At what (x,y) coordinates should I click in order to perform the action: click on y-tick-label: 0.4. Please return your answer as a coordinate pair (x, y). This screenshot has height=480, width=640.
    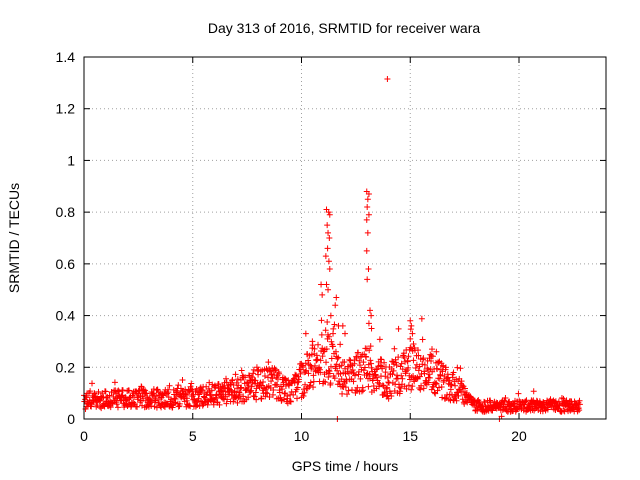
    Looking at the image, I should click on (66, 316).